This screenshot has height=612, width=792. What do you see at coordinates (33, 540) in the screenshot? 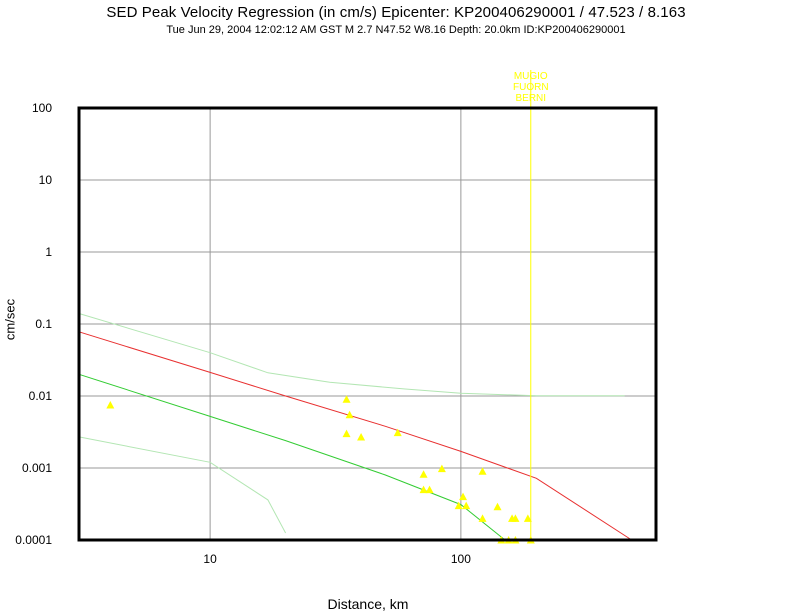
I see `y-tick-label: 0.0001` at bounding box center [33, 540].